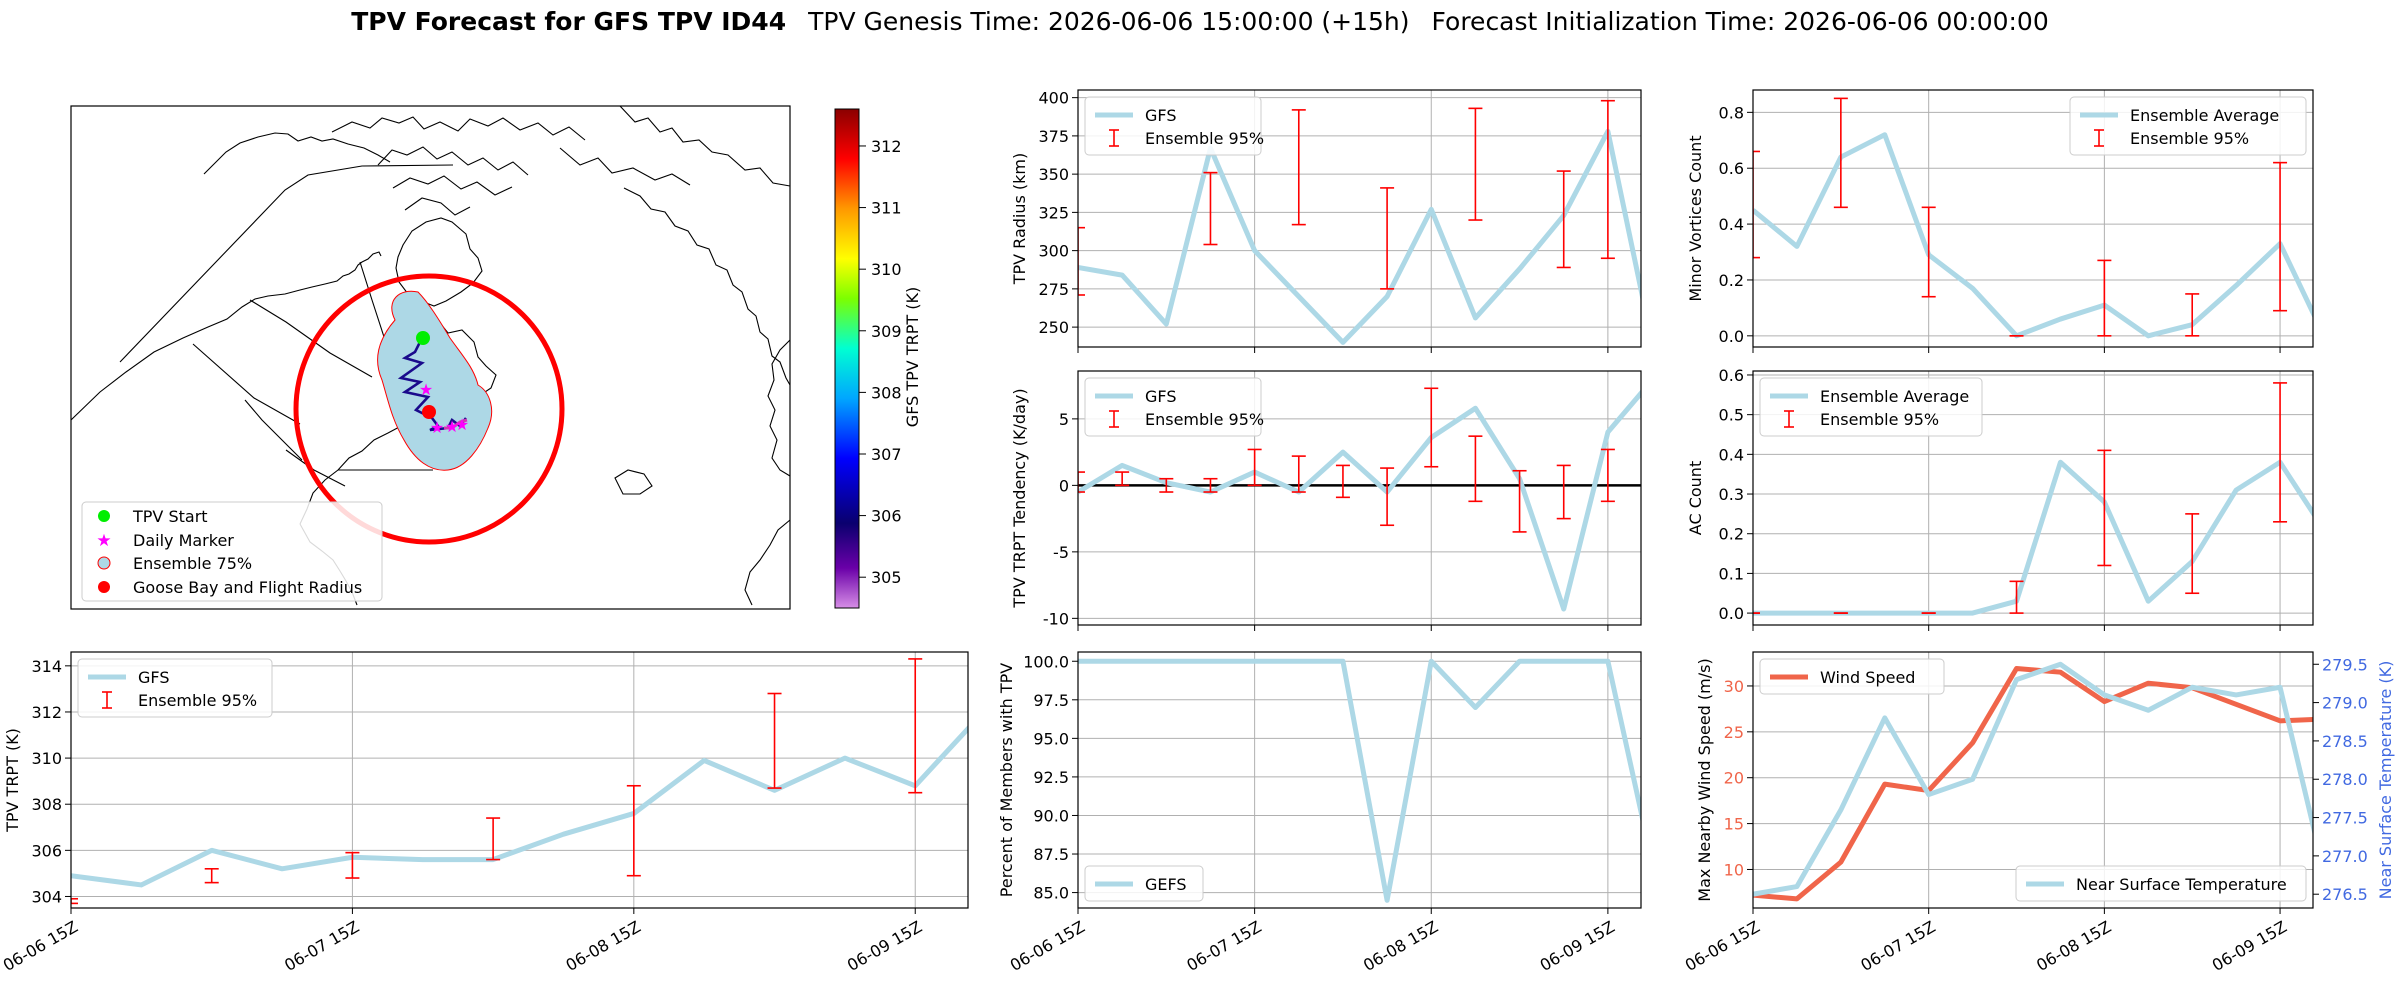  What do you see at coordinates (912, 357) in the screenshot?
I see `colorbar-label: GFS TPV TRPT (K)` at bounding box center [912, 357].